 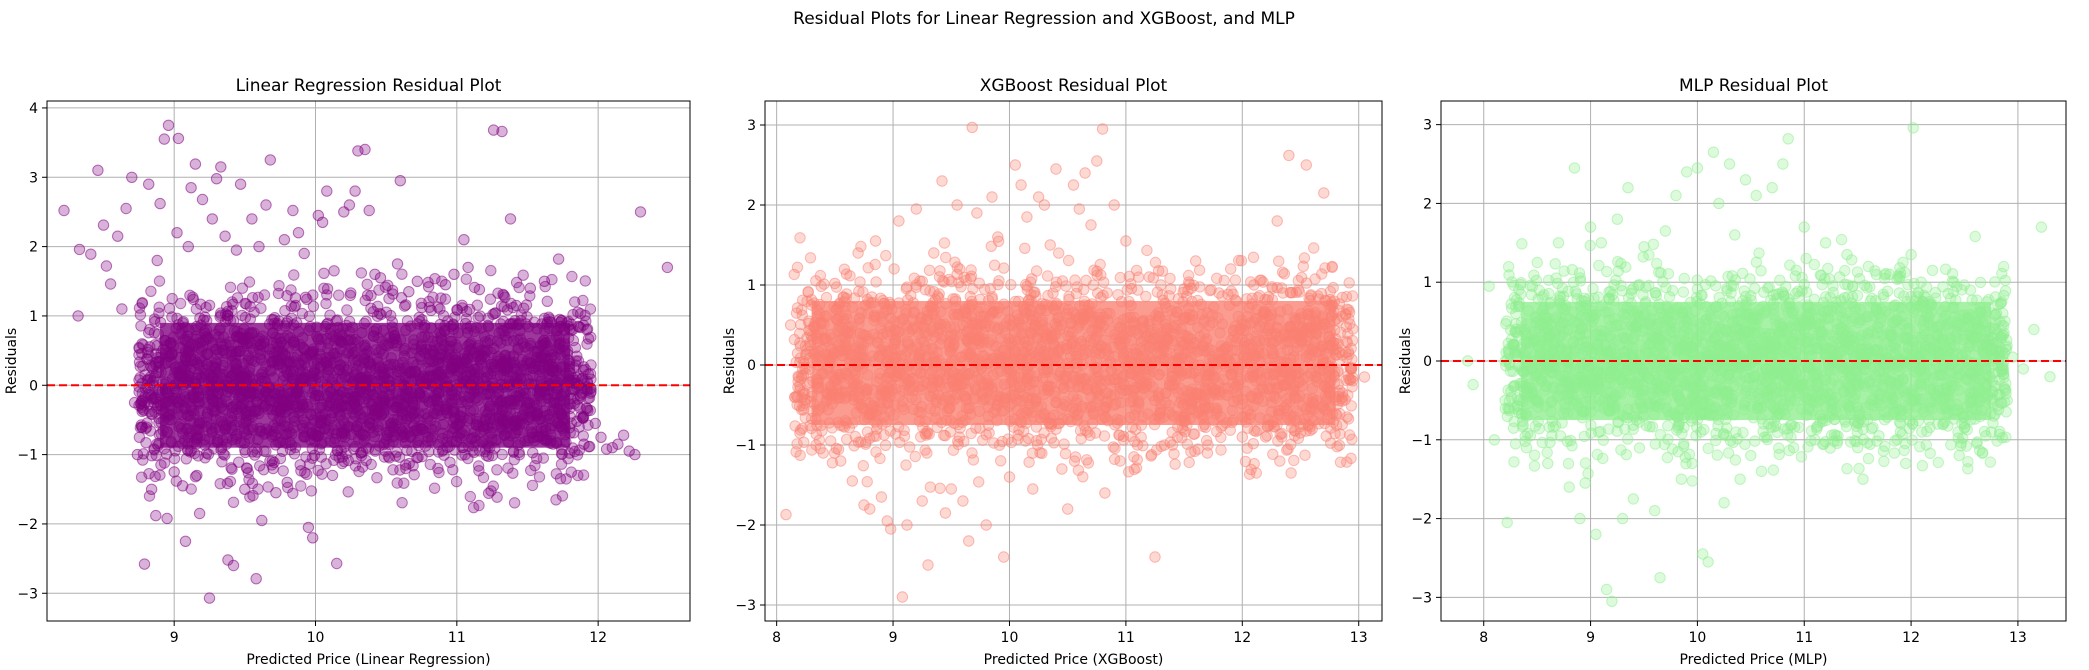 I want to click on linear-regression-ytick-label: −2, so click(x=27, y=525).